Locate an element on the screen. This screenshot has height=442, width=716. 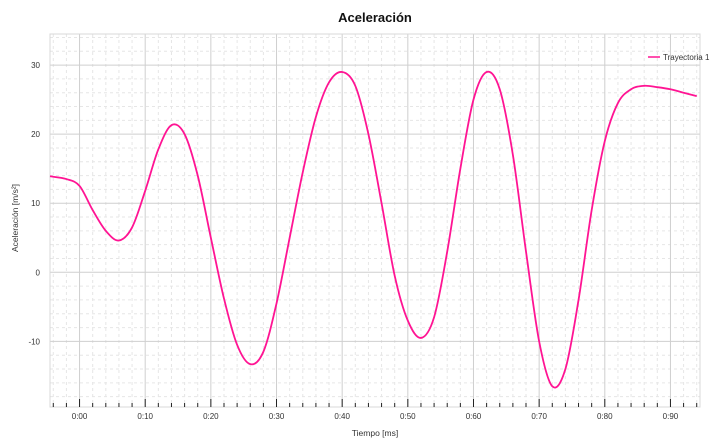
x-axis-label: Tiempo [ms] is located at coordinates (375, 433).